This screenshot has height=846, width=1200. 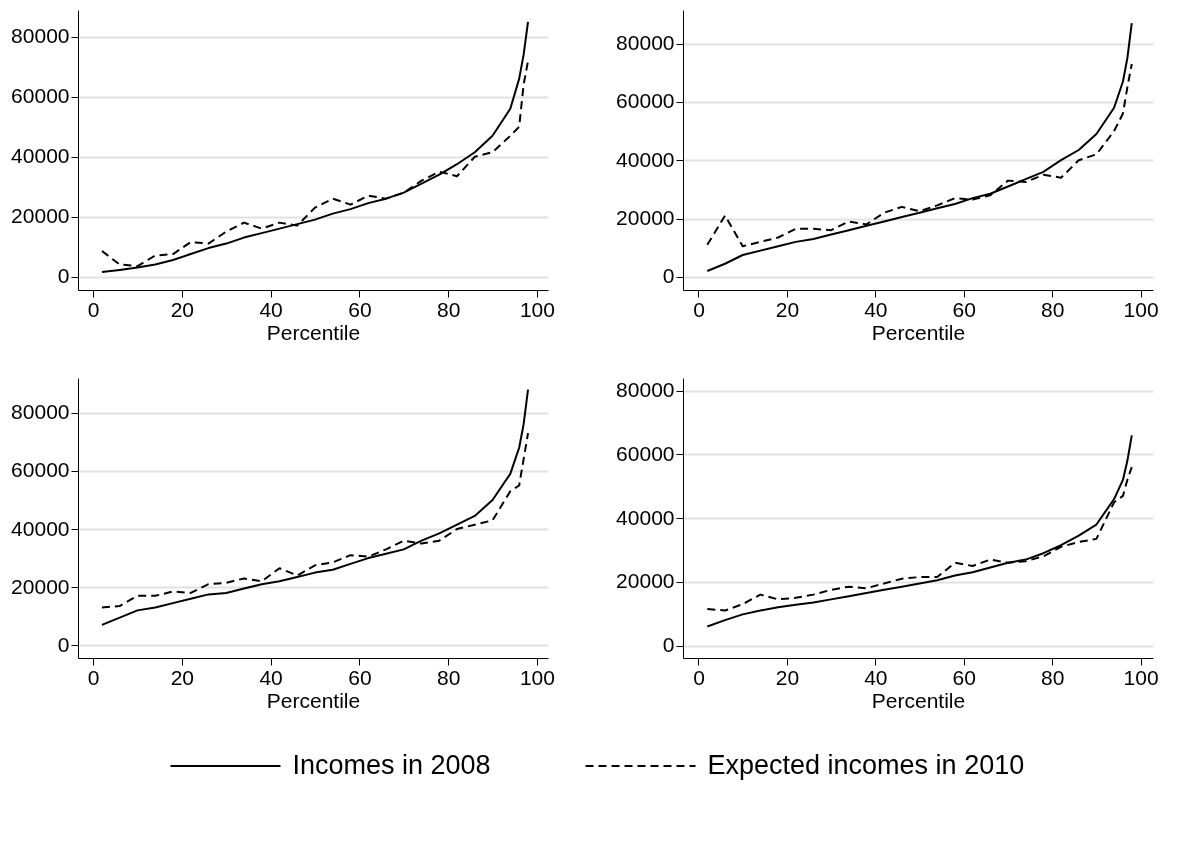 What do you see at coordinates (391, 765) in the screenshot?
I see `legend-label: Incomes in 2008` at bounding box center [391, 765].